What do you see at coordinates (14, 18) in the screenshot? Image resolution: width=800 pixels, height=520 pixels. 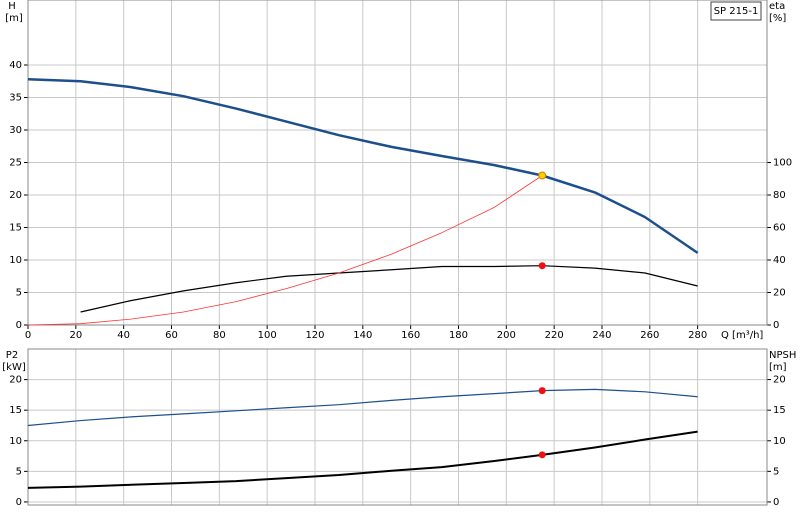 I see `y-axis-unit: [m]` at bounding box center [14, 18].